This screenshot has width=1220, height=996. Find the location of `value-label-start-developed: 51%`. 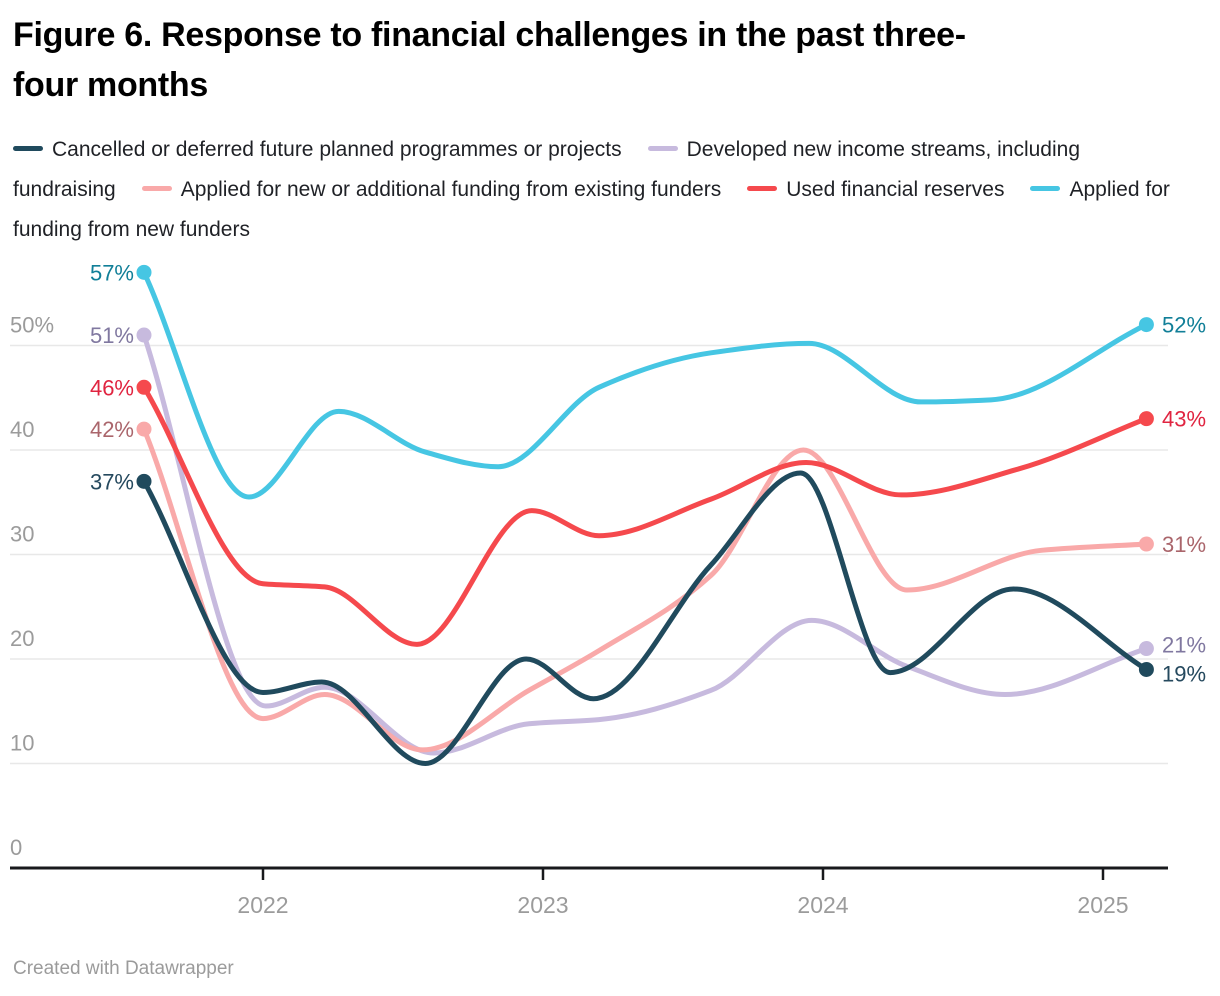

value-label-start-developed: 51% is located at coordinates (112, 335).